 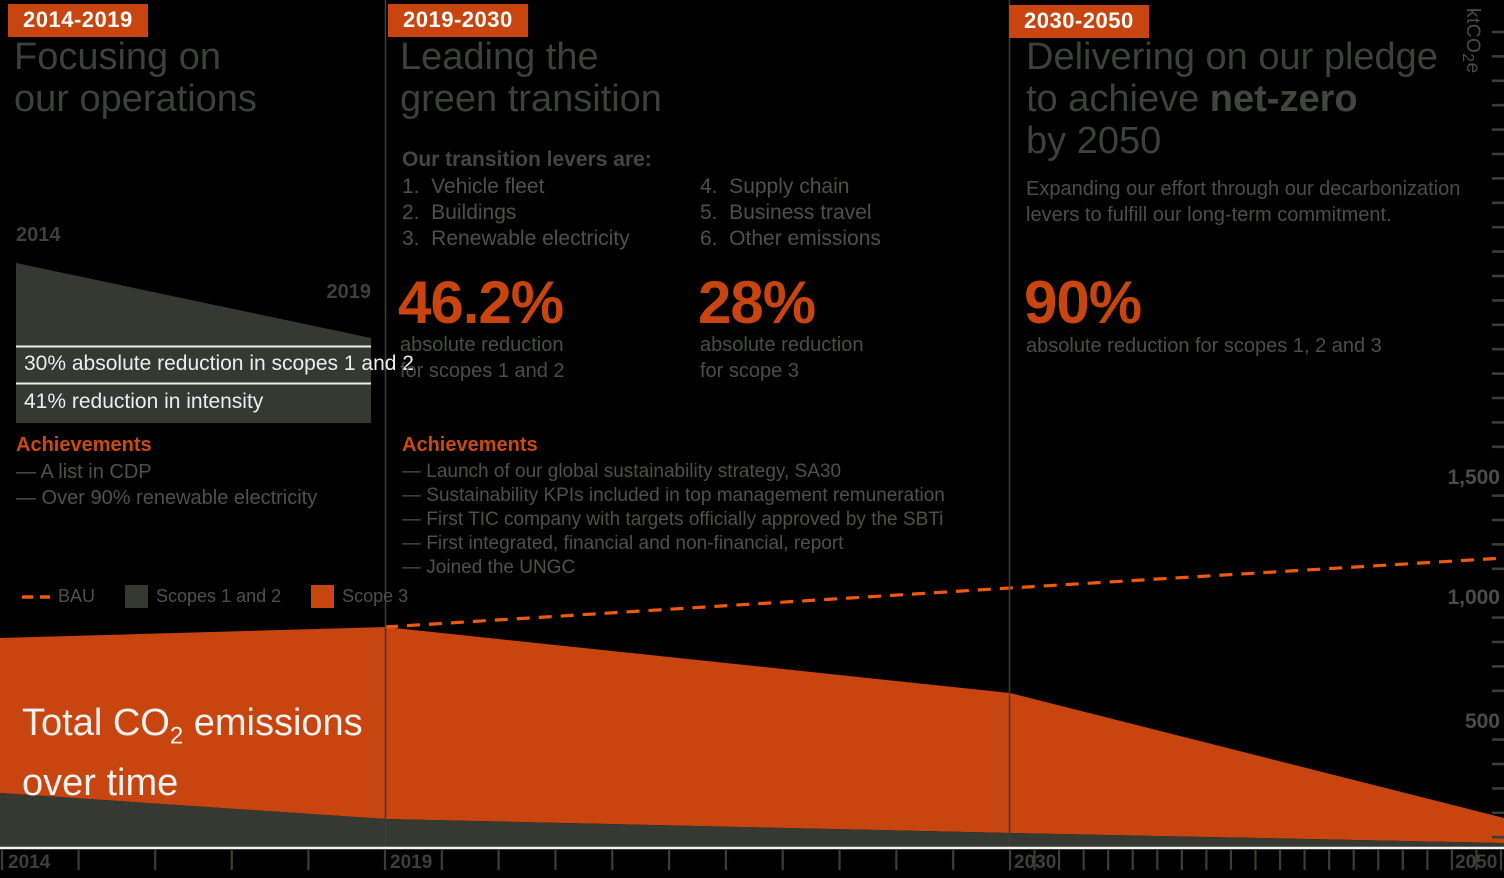 What do you see at coordinates (118, 57) in the screenshot?
I see `panel1-title-line1: Focusing on` at bounding box center [118, 57].